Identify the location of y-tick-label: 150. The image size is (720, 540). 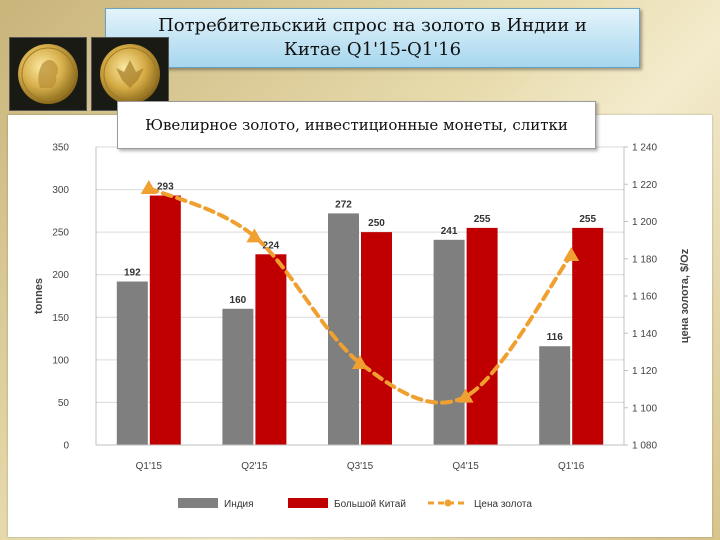
(60, 318).